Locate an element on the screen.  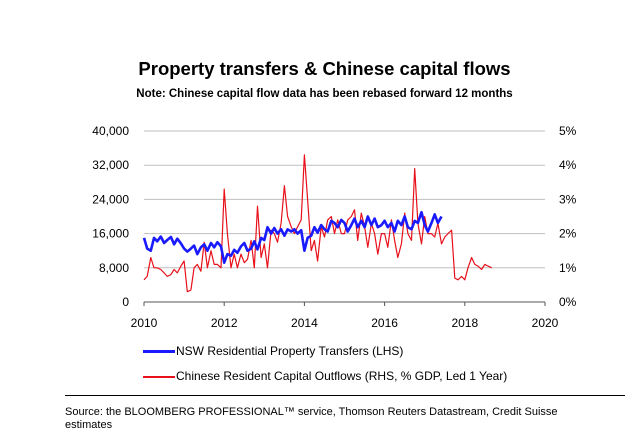
y-right-tick-label: 0% is located at coordinates (568, 302).